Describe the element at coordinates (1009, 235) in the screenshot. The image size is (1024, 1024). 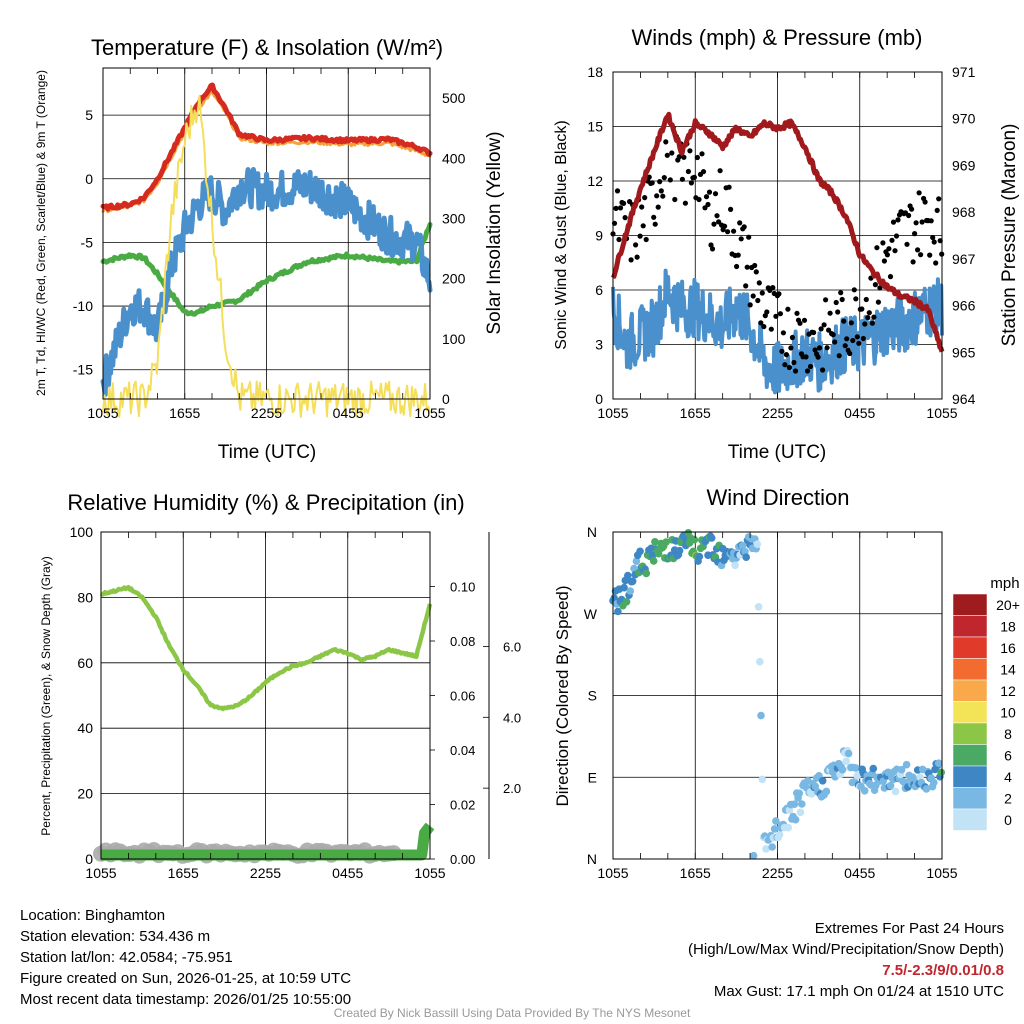
I see `pressure-ylabel: Station Pressure (Maroon)` at that location.